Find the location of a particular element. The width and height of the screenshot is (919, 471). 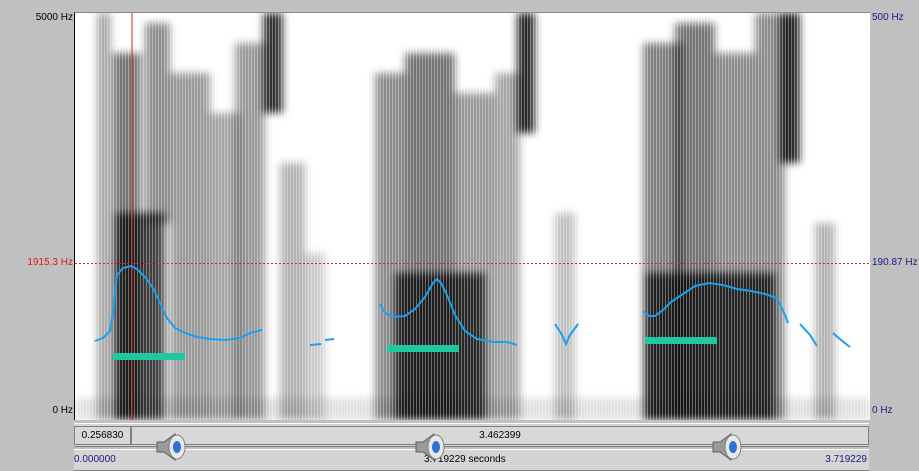

timeline-bar: 0.000000 3.719229 seconds 3.719229 is located at coordinates (471, 460).